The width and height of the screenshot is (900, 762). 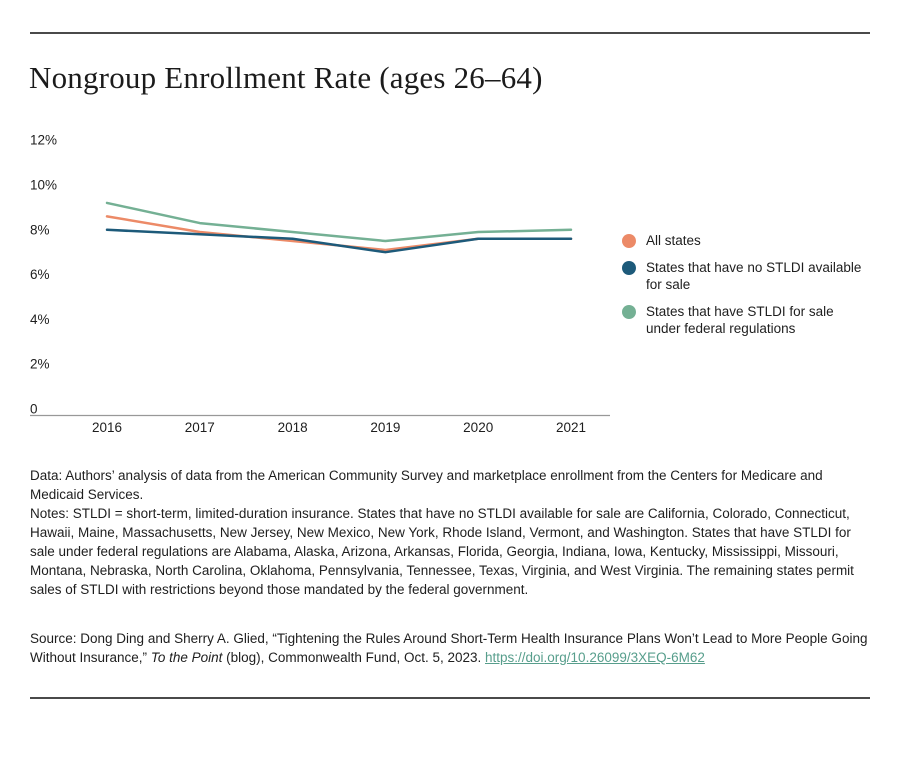 What do you see at coordinates (747, 240) in the screenshot?
I see `legend-item-all-states: All states` at bounding box center [747, 240].